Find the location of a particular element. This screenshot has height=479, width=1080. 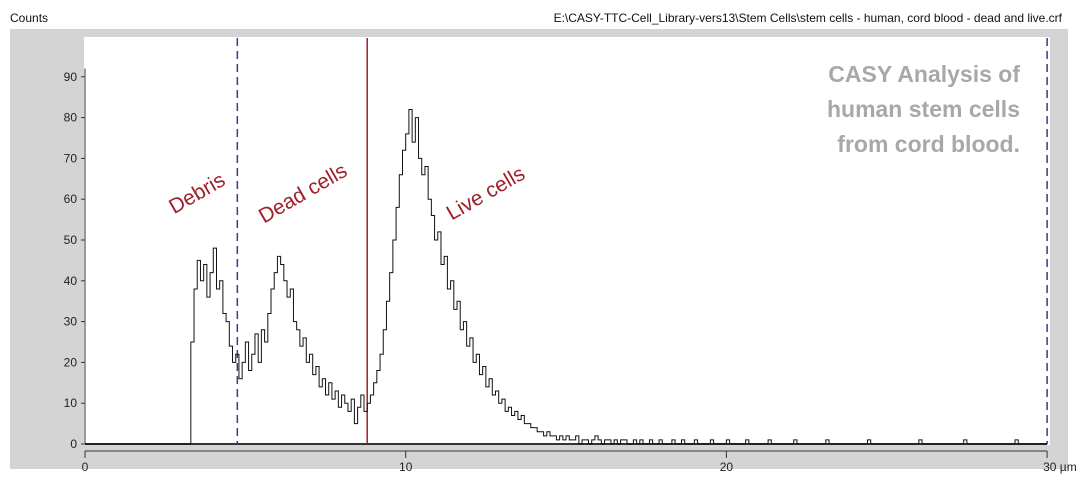

analysis-note-line: CASY Analysis of is located at coordinates (924, 74).